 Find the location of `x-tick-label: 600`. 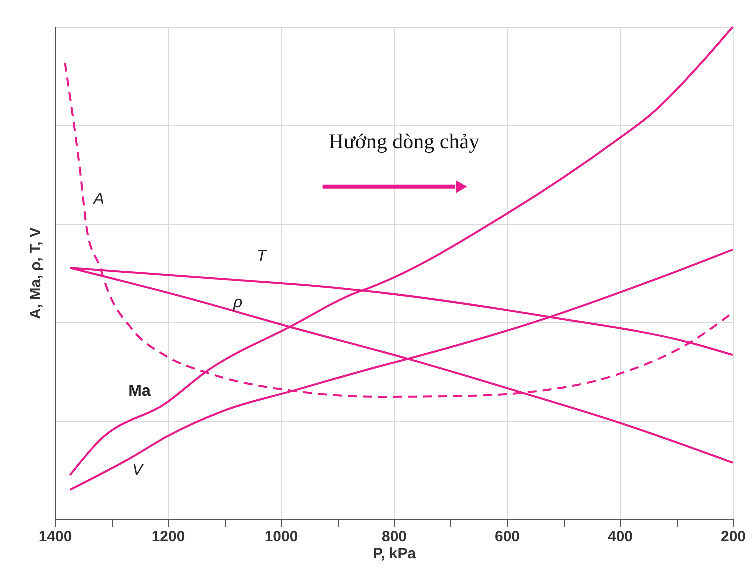

x-tick-label: 600 is located at coordinates (507, 537).